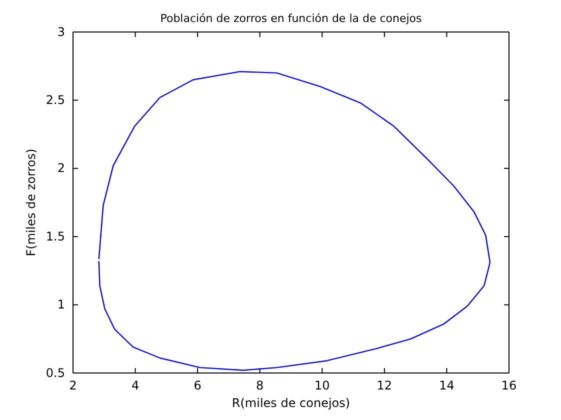 This screenshot has height=420, width=561. Describe the element at coordinates (509, 385) in the screenshot. I see `x-tick-label: 16` at that location.